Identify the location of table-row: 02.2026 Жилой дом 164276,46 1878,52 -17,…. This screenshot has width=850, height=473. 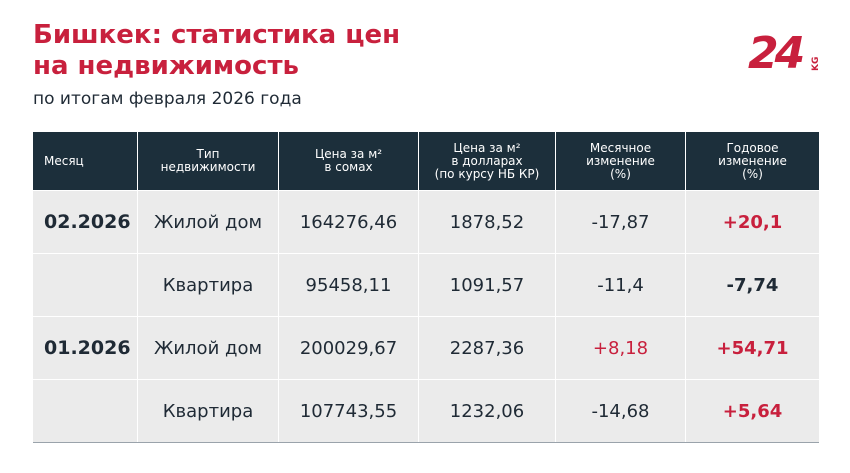
(426, 221).